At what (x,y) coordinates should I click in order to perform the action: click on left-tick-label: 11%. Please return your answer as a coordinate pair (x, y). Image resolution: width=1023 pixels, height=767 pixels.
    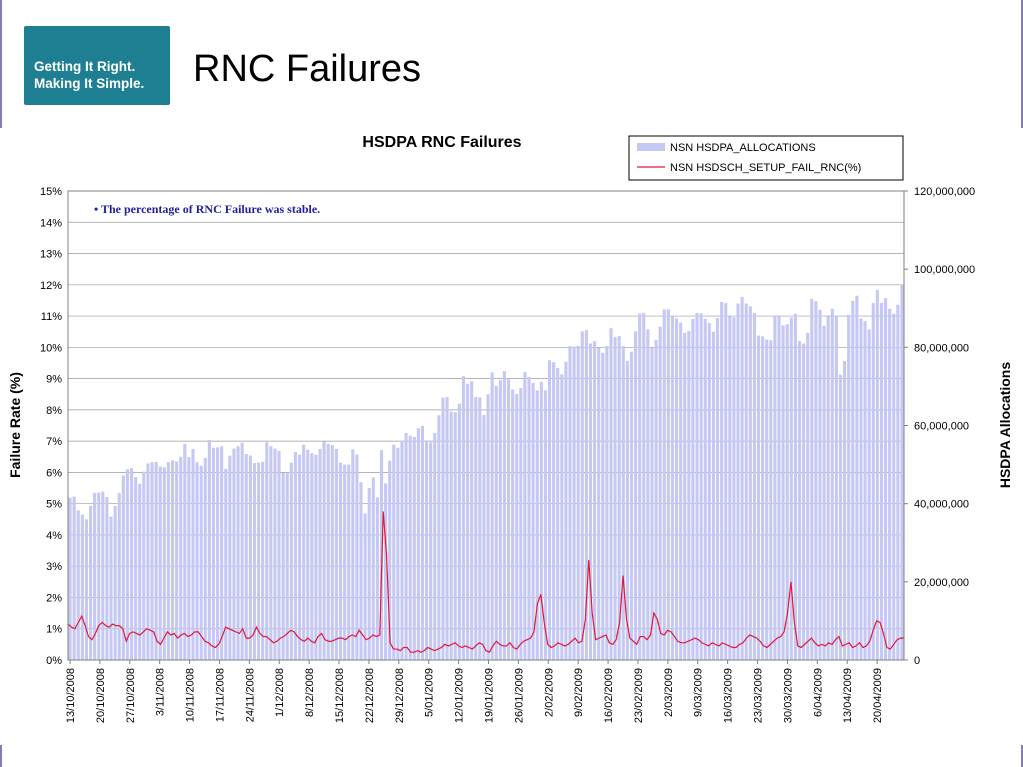
    Looking at the image, I should click on (51, 317).